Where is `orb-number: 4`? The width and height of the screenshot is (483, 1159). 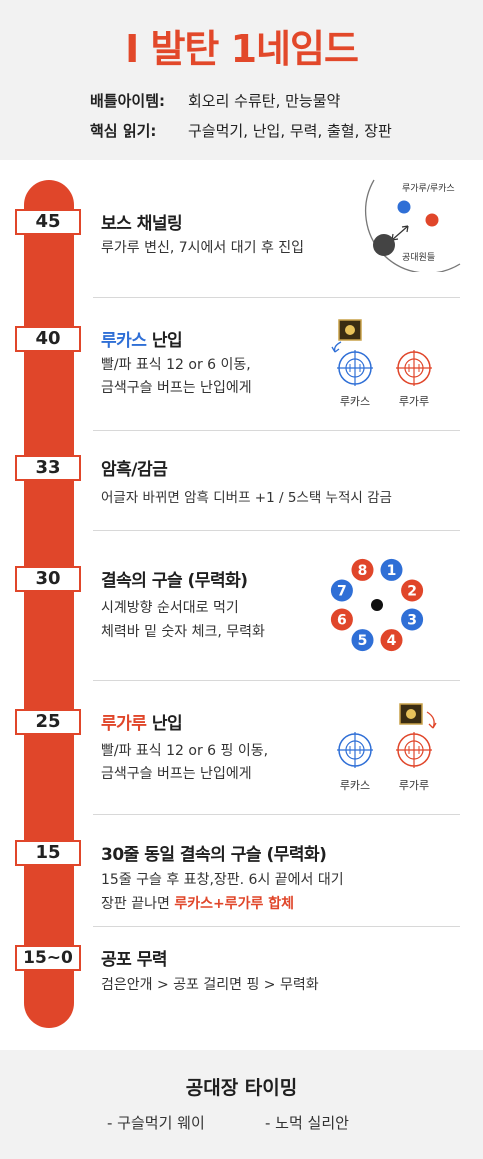 orb-number: 4 is located at coordinates (392, 641).